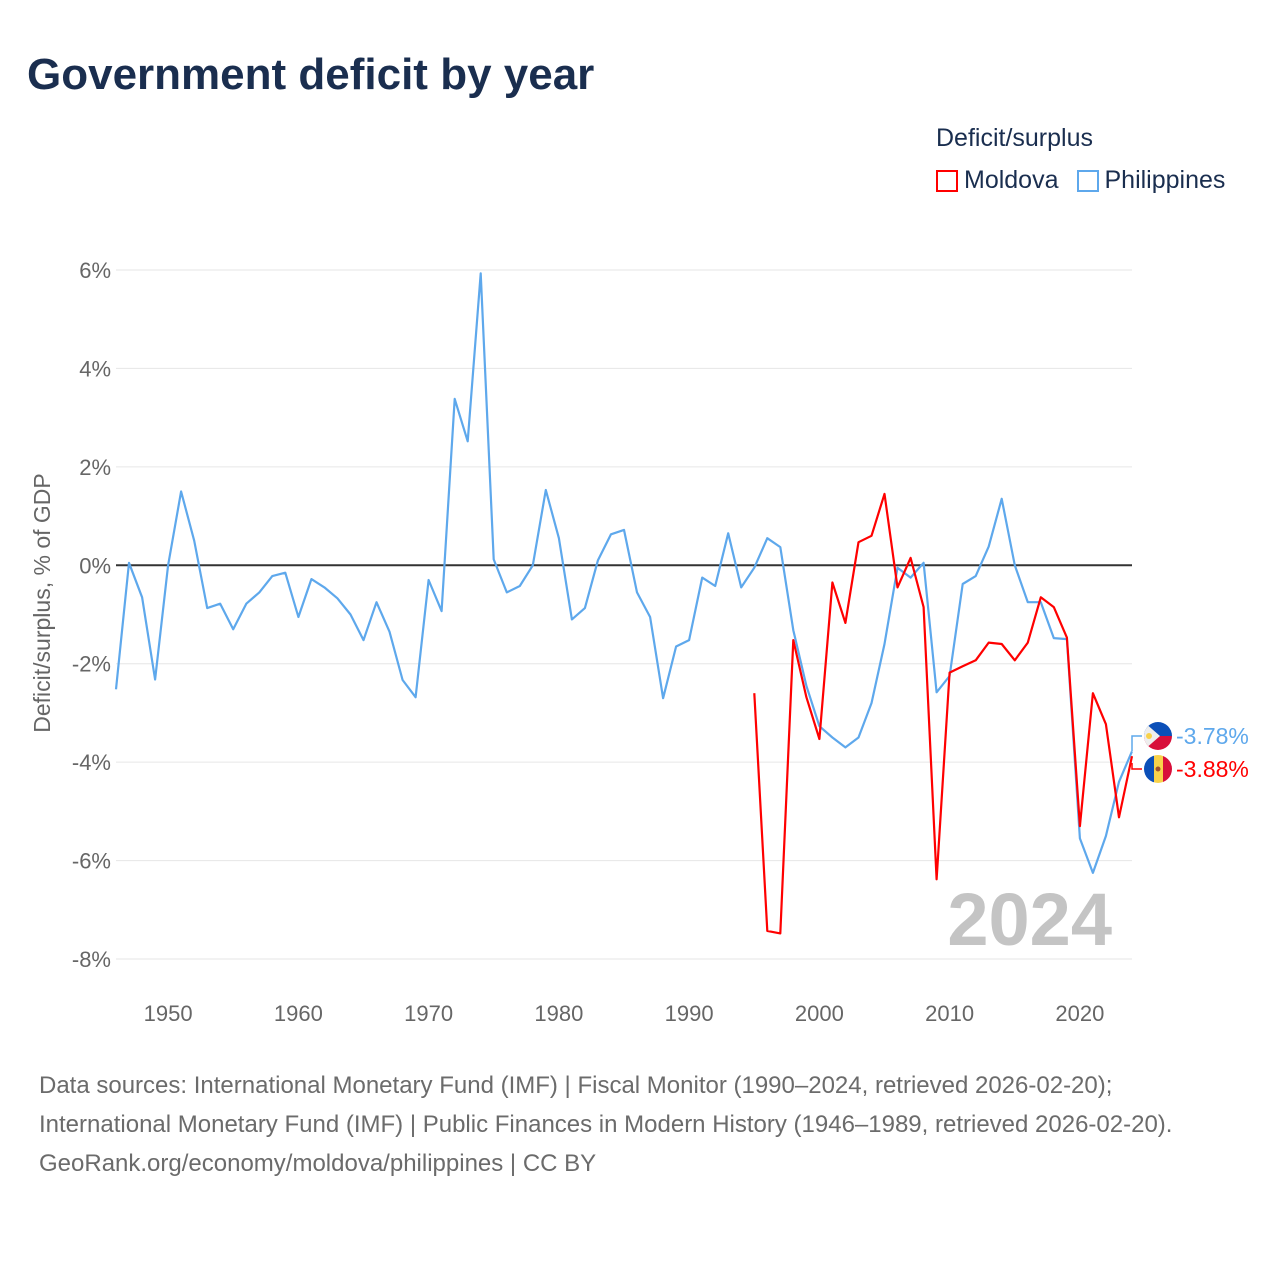 The height and width of the screenshot is (1280, 1280). Describe the element at coordinates (168, 1013) in the screenshot. I see `x-tick-label: 1950` at that location.